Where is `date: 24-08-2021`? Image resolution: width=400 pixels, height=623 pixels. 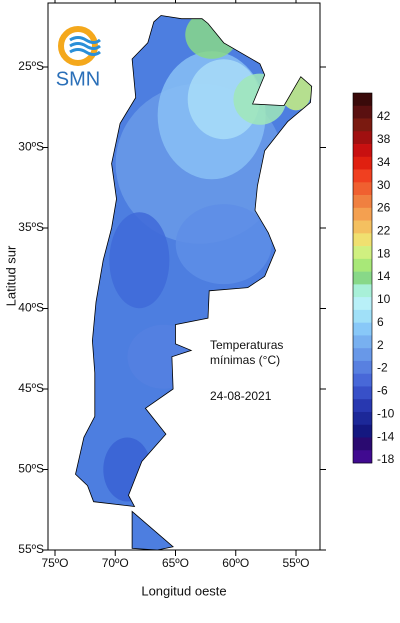 date: 24-08-2021 is located at coordinates (241, 396).